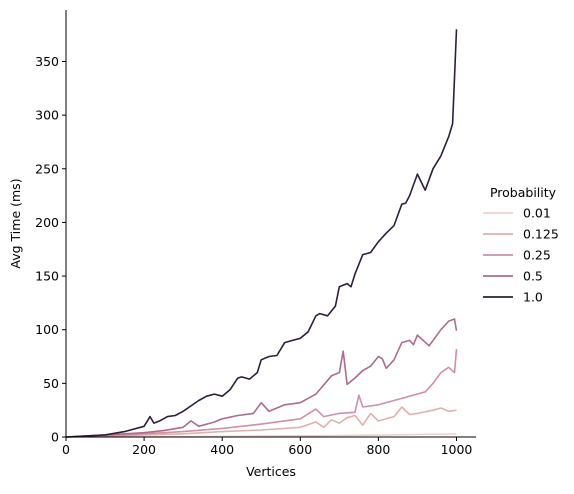 The image size is (574, 494). Describe the element at coordinates (533, 297) in the screenshot. I see `legend-entry-label: 1.0` at that location.